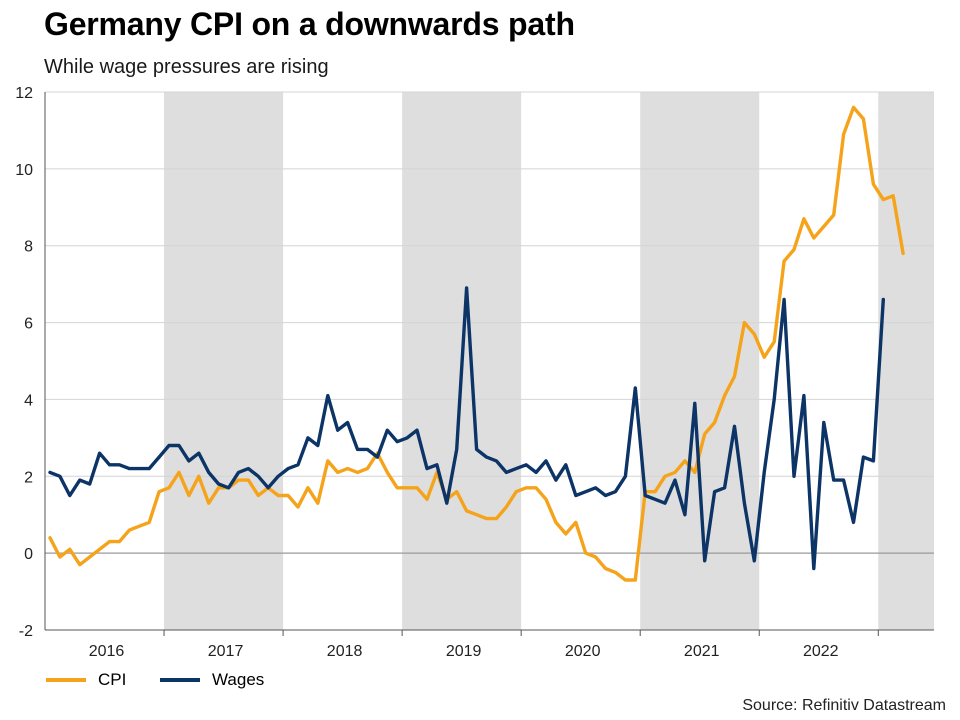  Describe the element at coordinates (28, 400) in the screenshot. I see `y-tick-label-4: 4` at that location.